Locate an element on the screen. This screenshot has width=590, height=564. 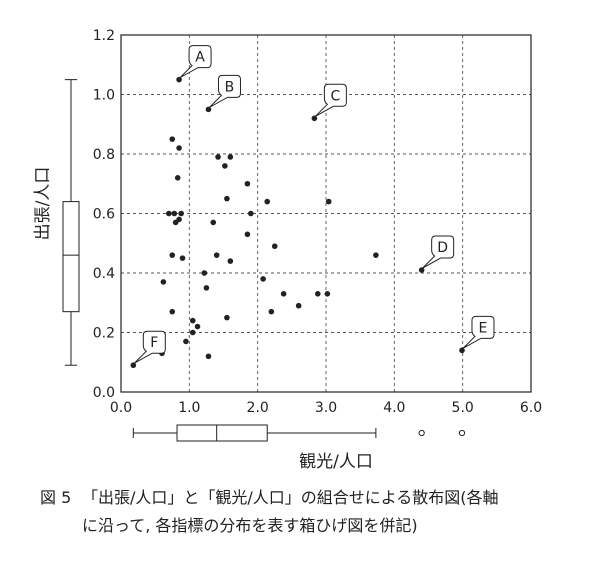
y-tick-label: 1.0 is located at coordinates (104, 96).